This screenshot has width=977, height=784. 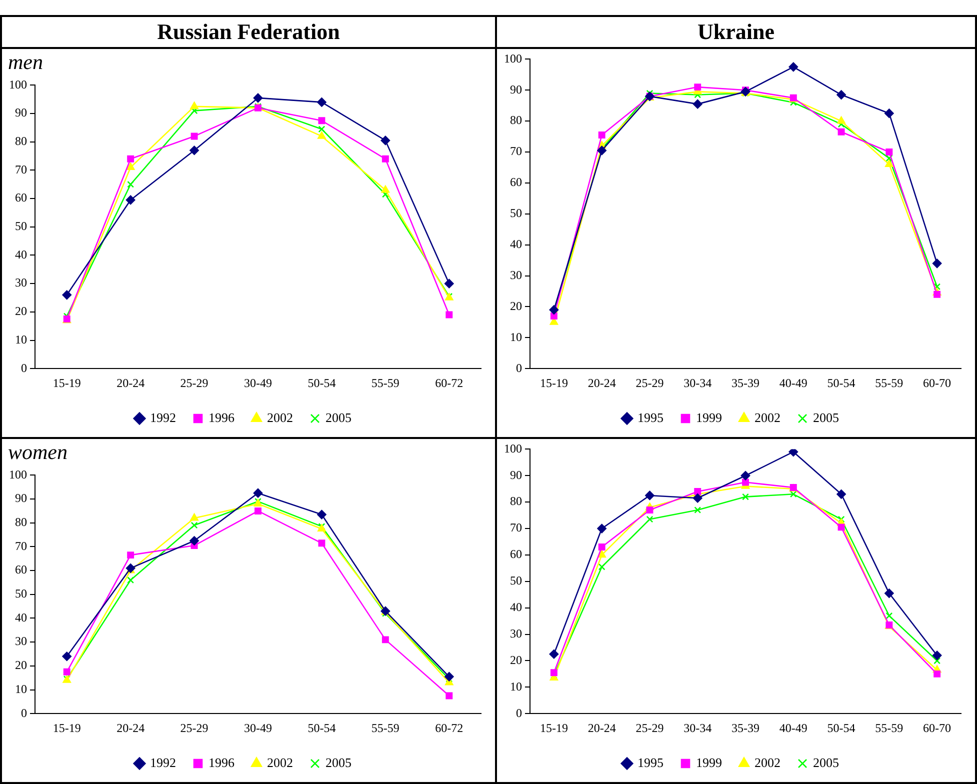 I want to click on chart-subtitle: men, so click(x=25, y=62).